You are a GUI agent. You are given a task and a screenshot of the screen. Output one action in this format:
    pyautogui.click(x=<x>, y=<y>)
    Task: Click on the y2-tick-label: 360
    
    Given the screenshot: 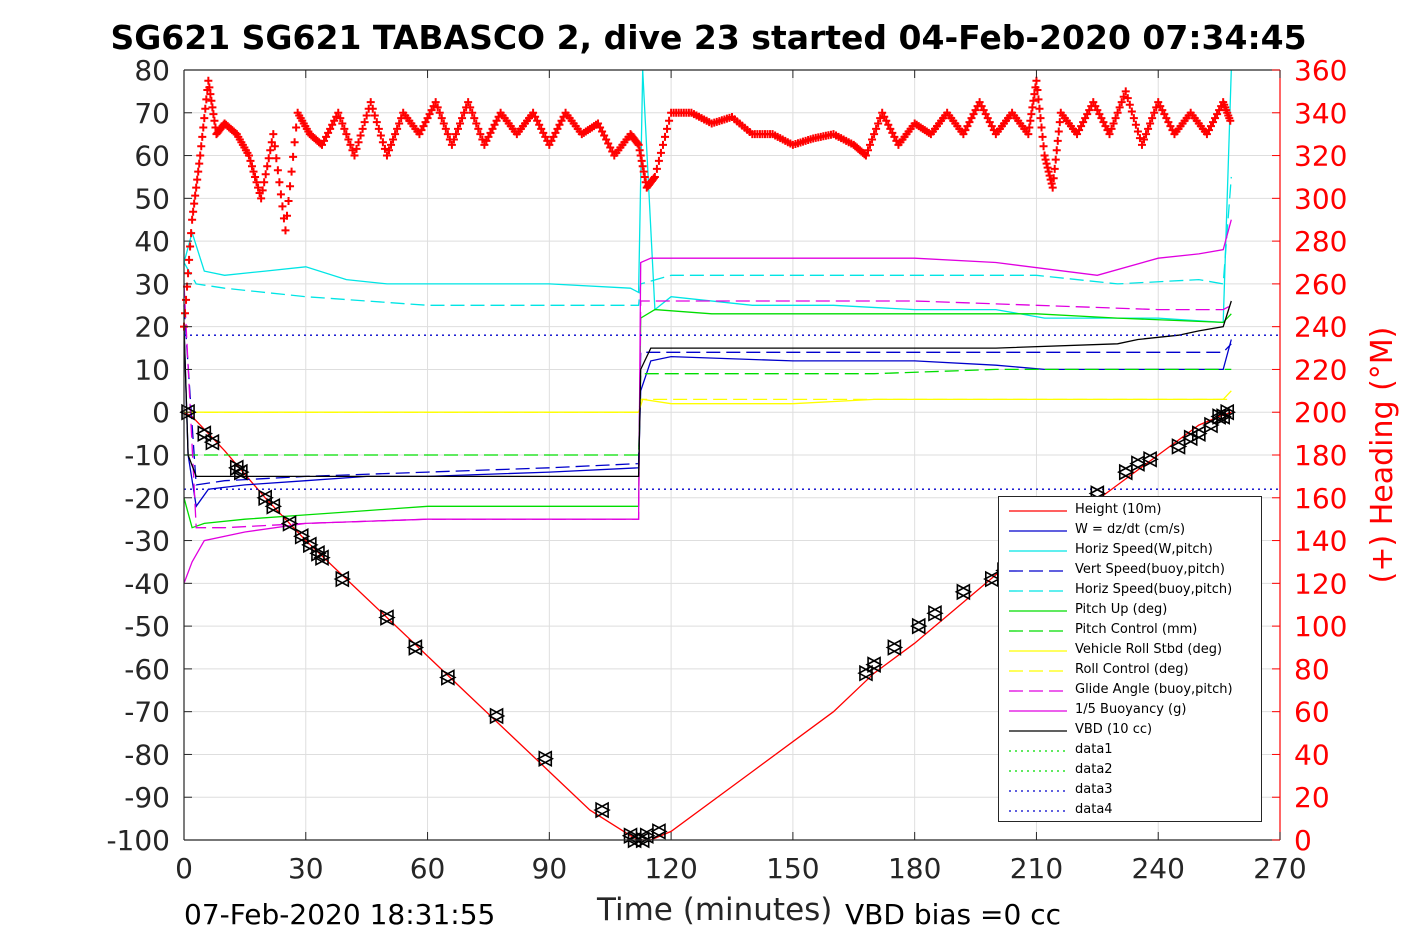 What is the action you would take?
    pyautogui.click(x=1320, y=70)
    